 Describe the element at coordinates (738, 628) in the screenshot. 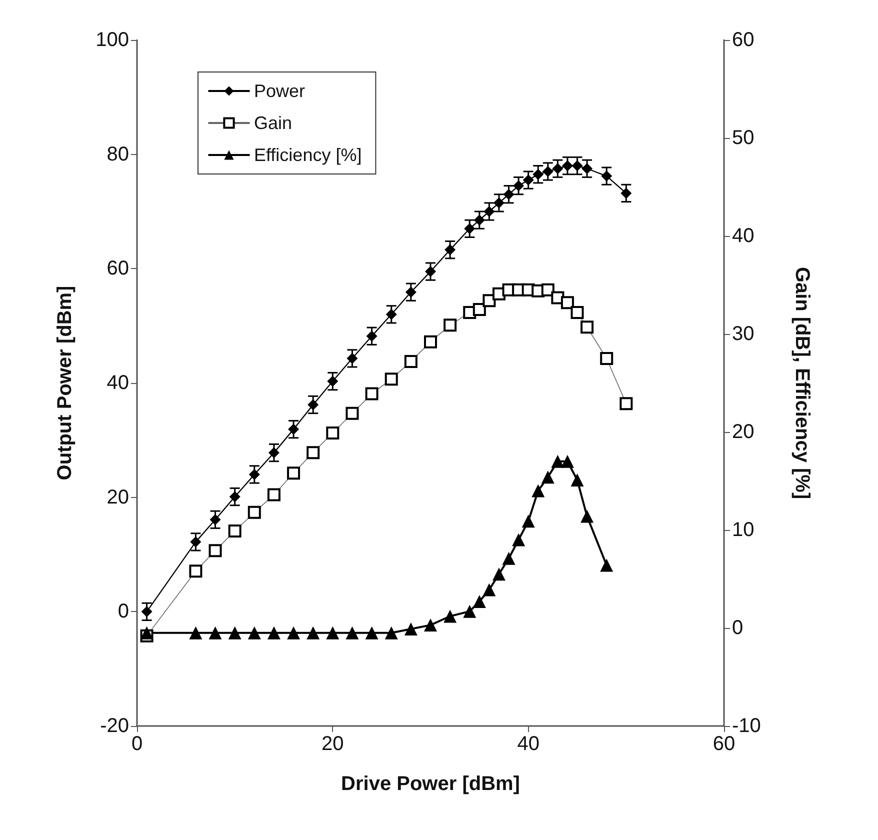

I see `y2-tick-label: 0` at that location.